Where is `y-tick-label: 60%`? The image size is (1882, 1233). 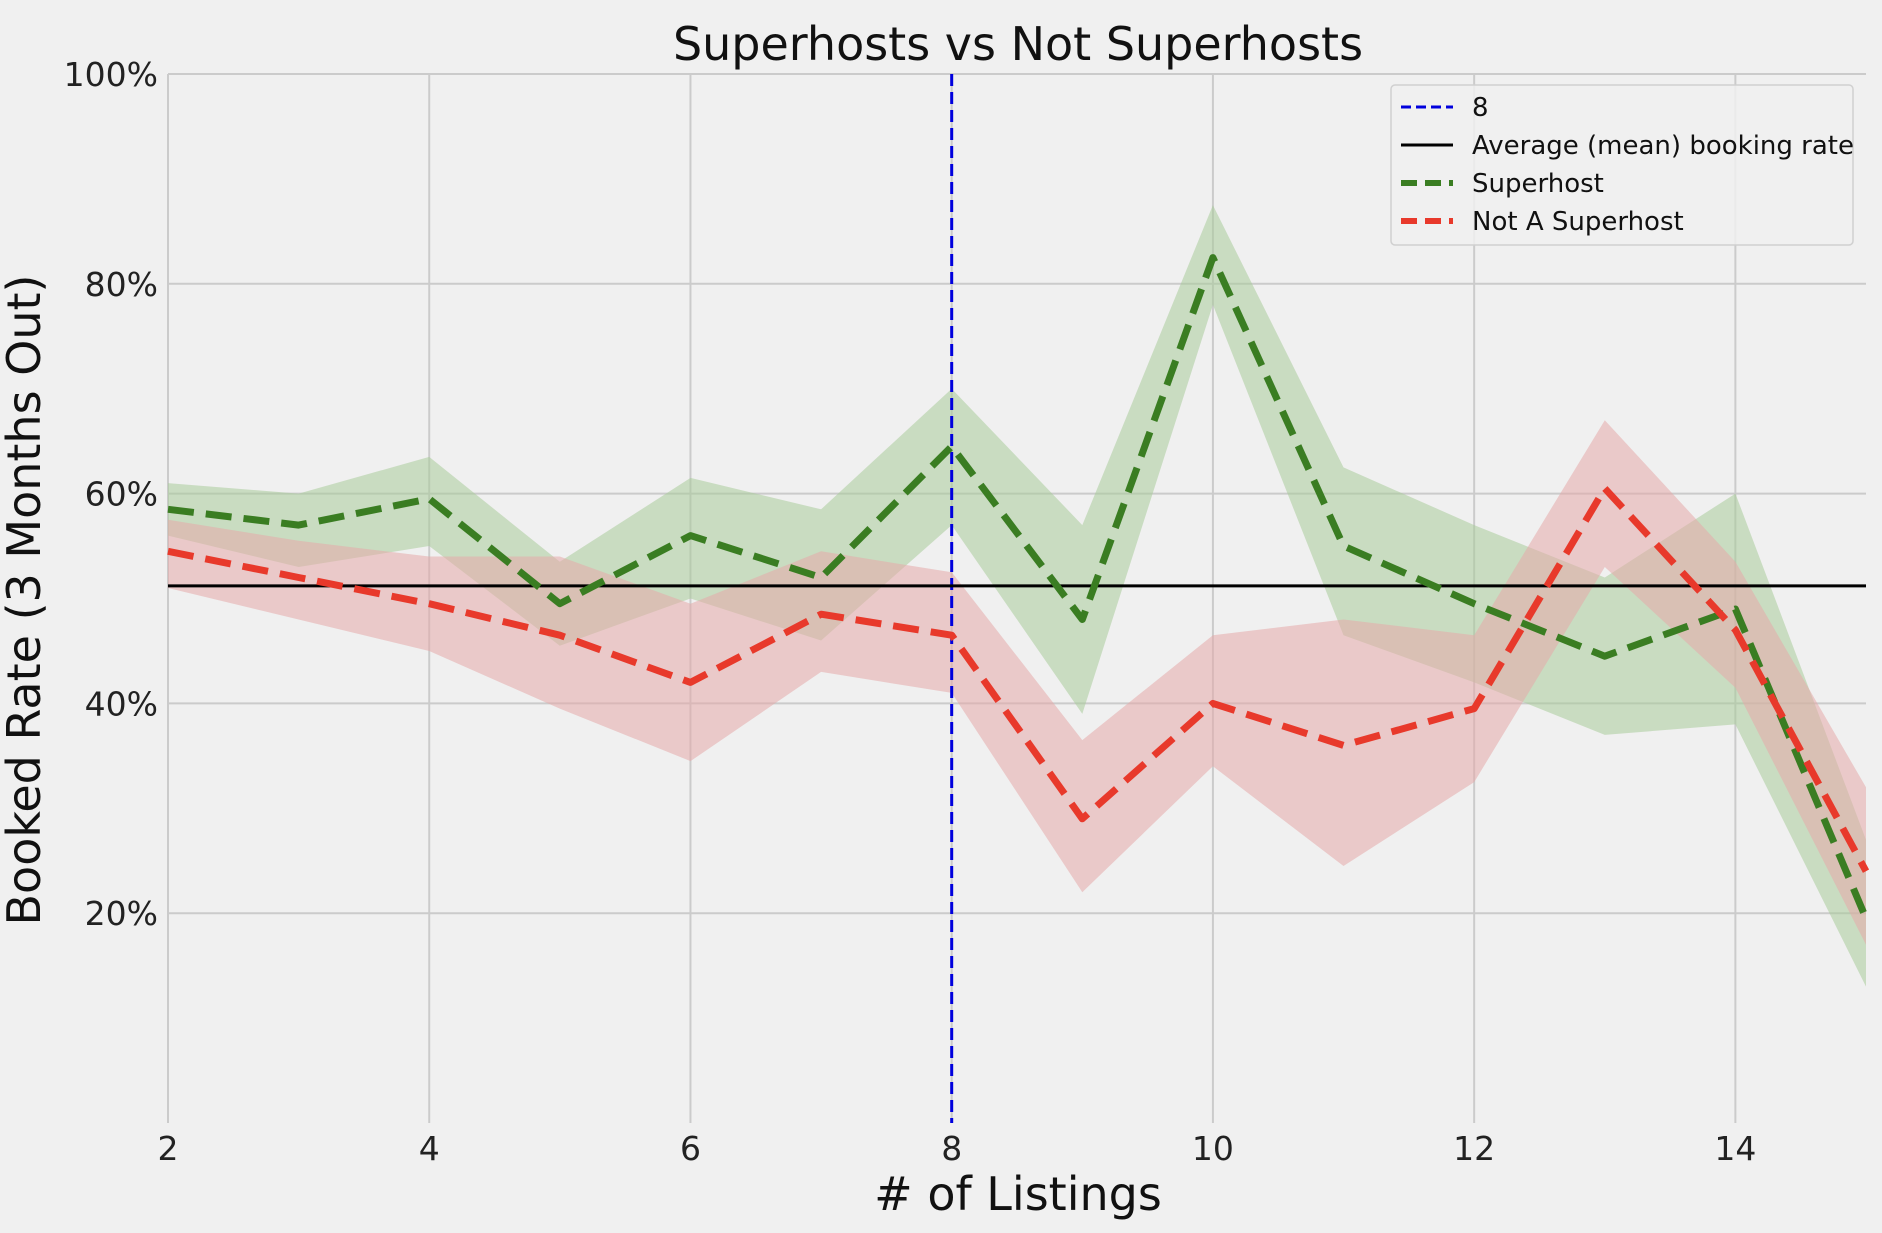 y-tick-label: 60% is located at coordinates (121, 494).